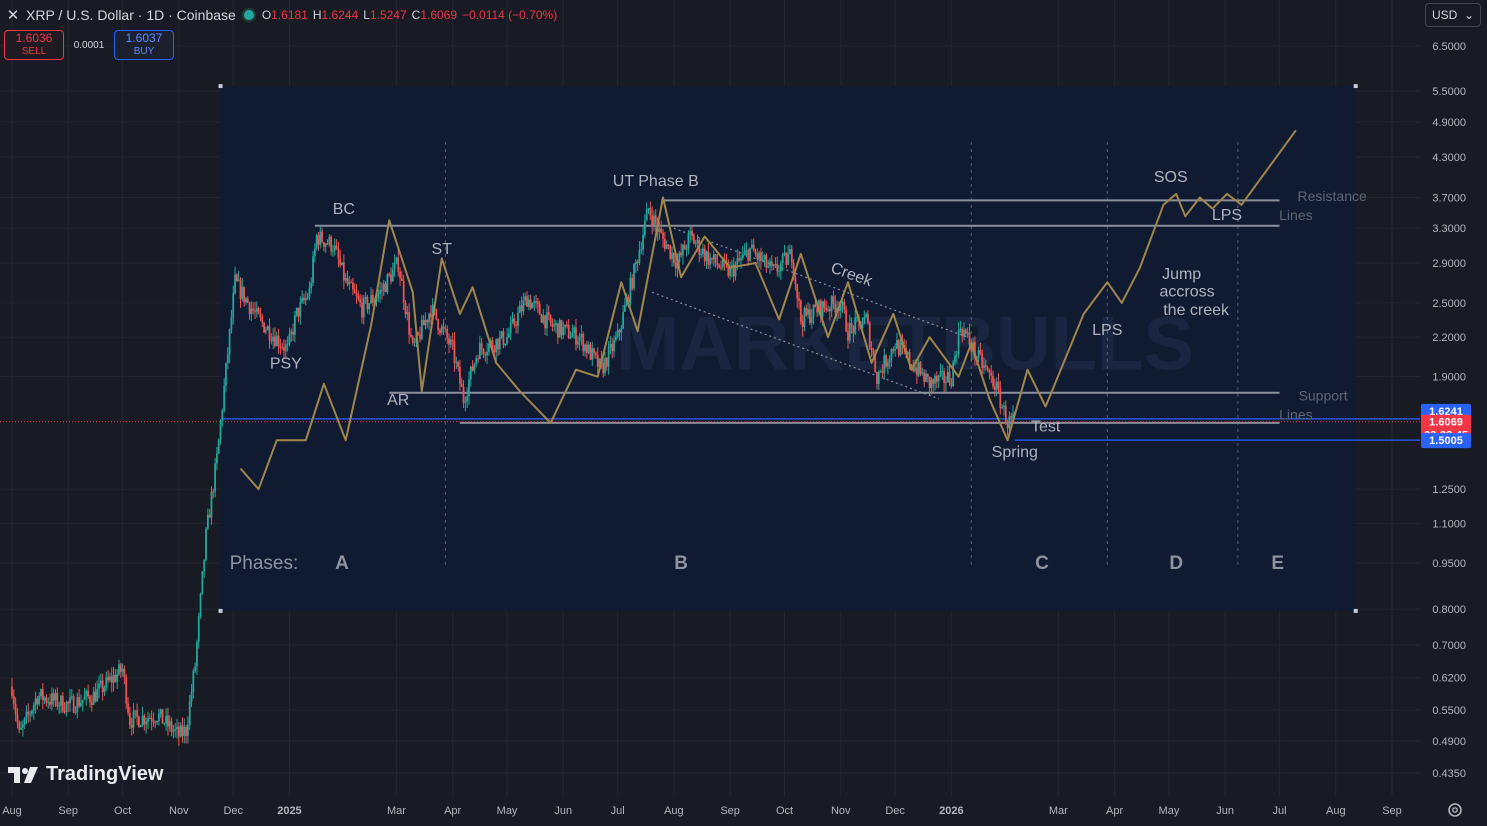  Describe the element at coordinates (1449, 378) in the screenshot. I see `price-tick-label: 1.9000` at that location.